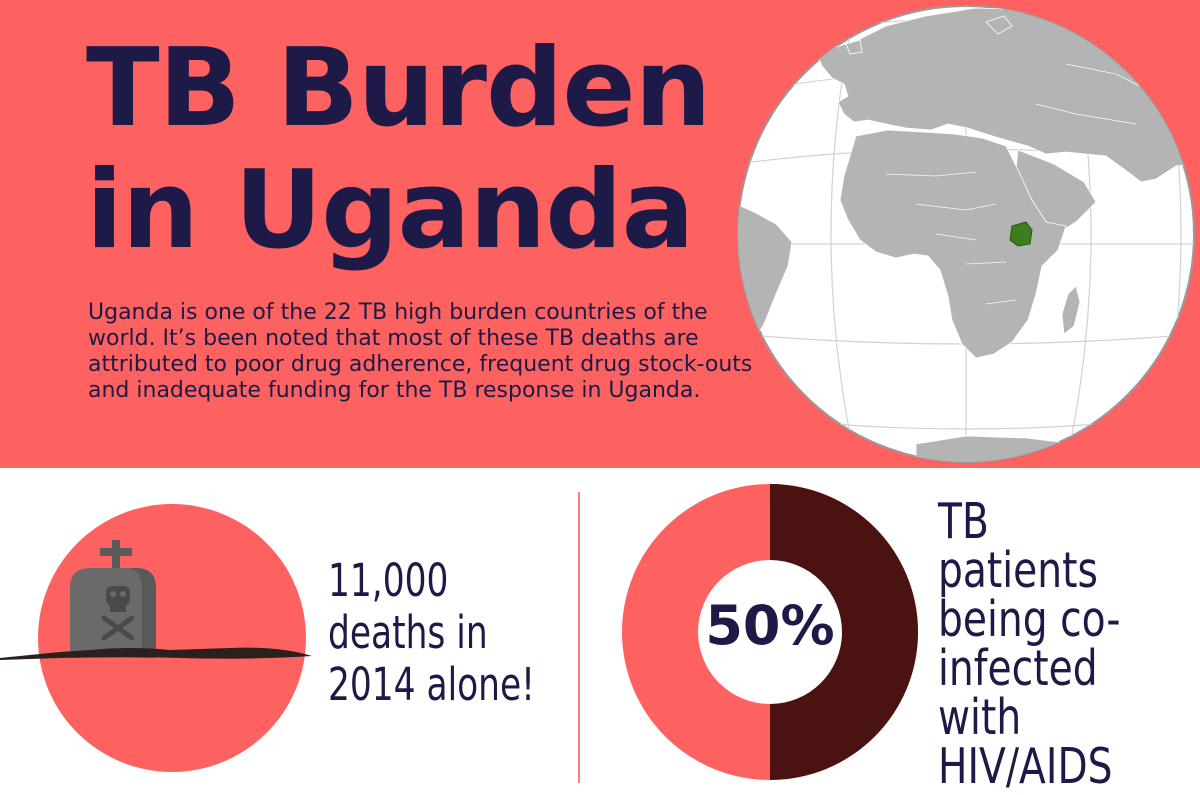 This screenshot has width=1200, height=795. Describe the element at coordinates (388, 580) in the screenshot. I see `deaths-number: 11,000` at that location.